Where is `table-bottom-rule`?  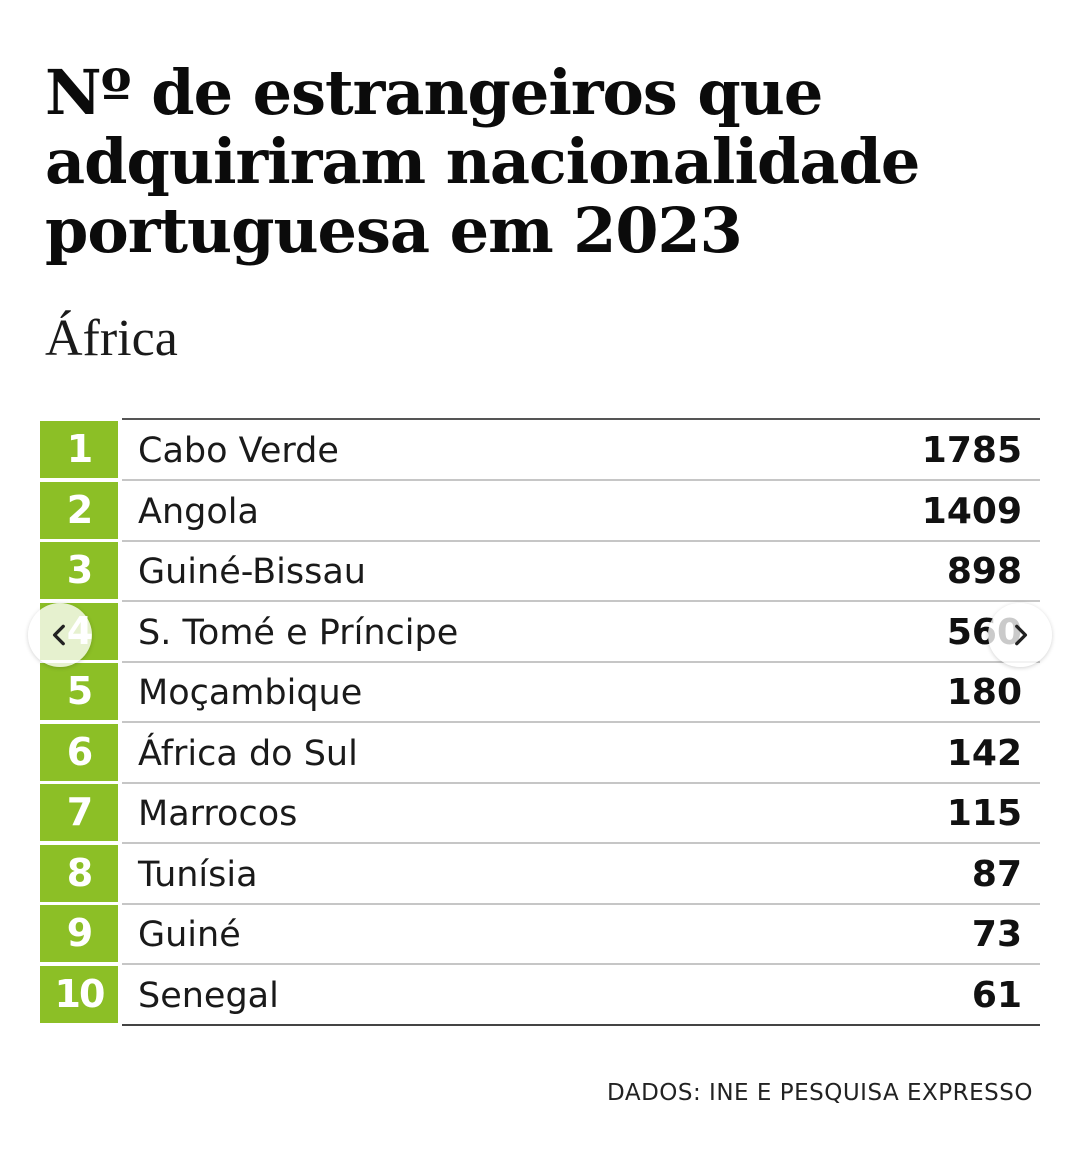 table-bottom-rule is located at coordinates (581, 1024).